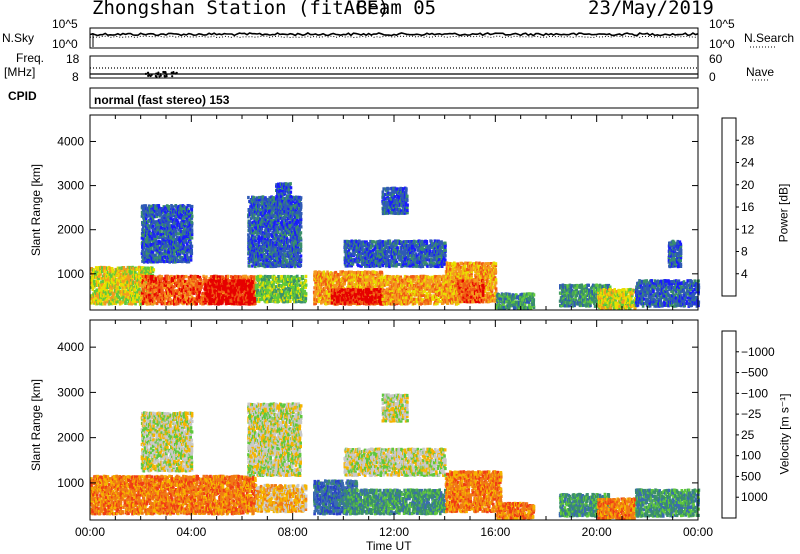 The width and height of the screenshot is (800, 554). I want to click on beam-label: Beam 05, so click(396, 9).